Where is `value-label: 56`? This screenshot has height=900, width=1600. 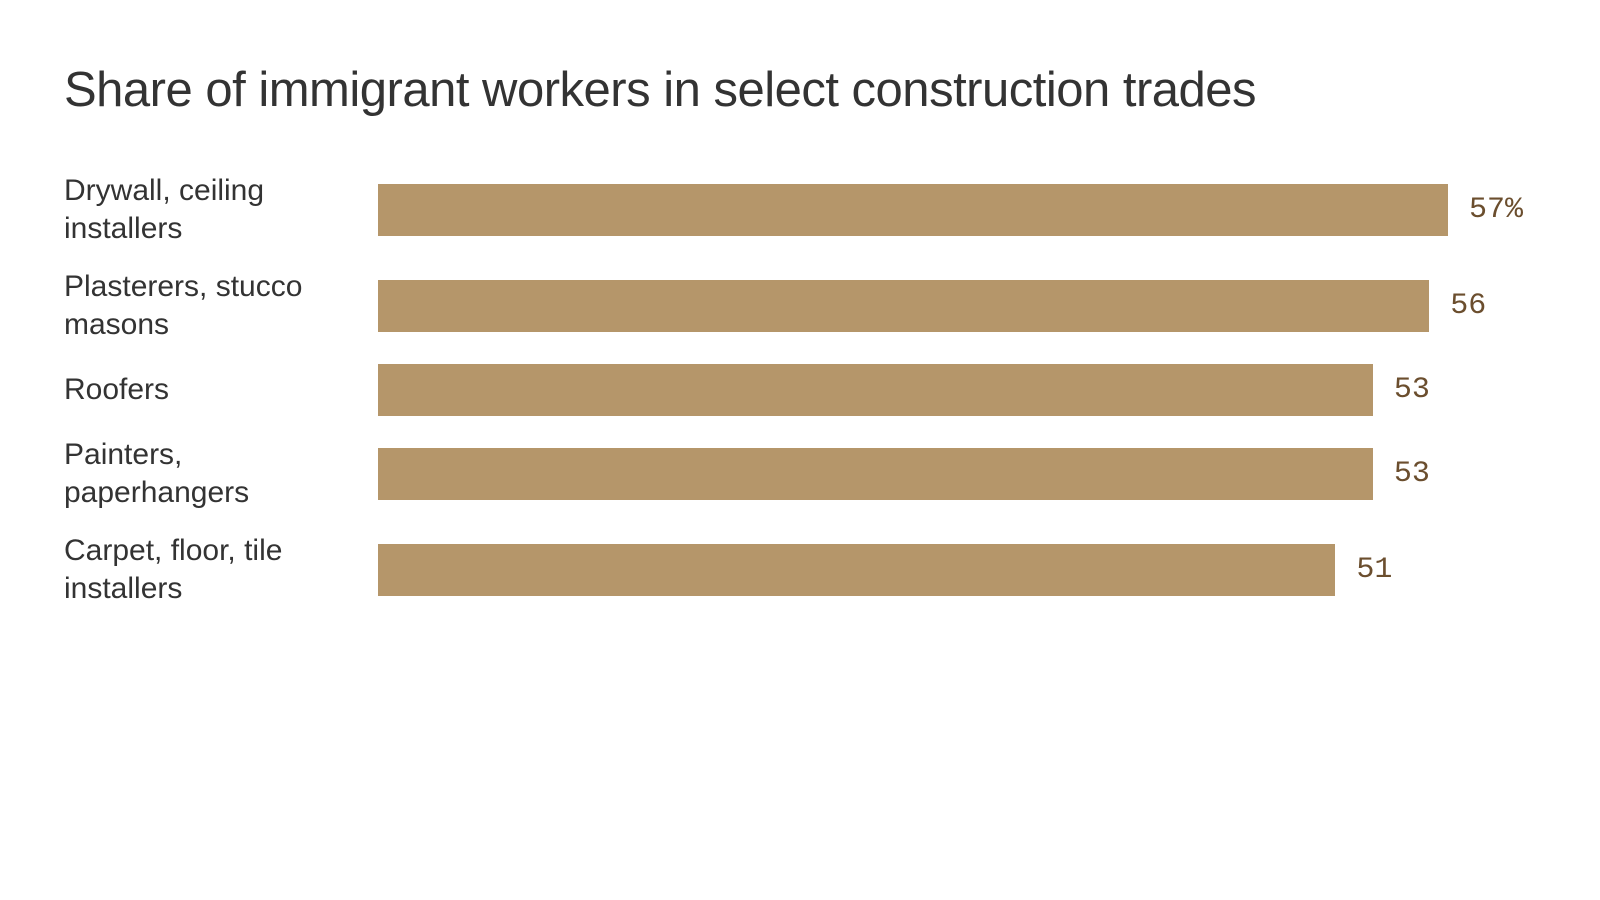
value-label: 56 is located at coordinates (1468, 306).